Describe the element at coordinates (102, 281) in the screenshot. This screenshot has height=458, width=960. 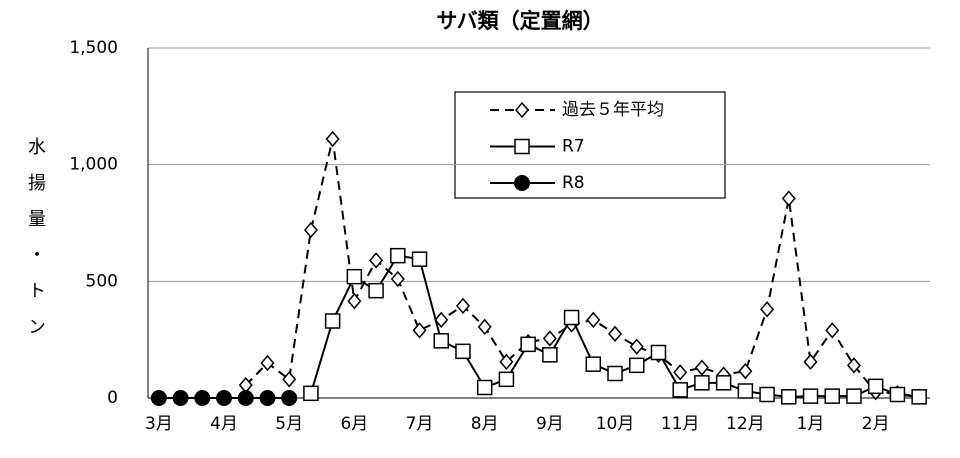
I see `y-tick-label: 500` at that location.